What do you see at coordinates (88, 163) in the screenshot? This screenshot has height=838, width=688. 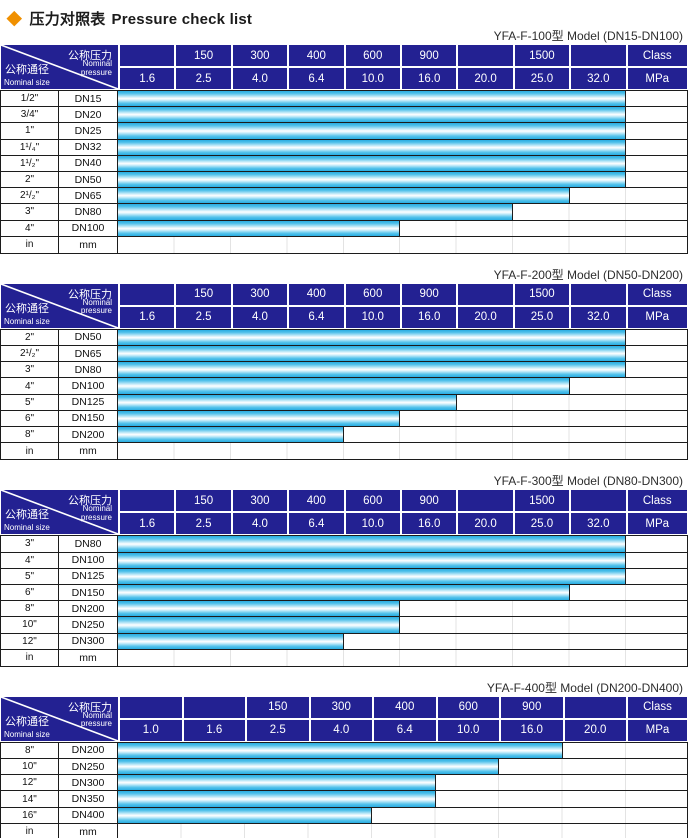 I see `dn-size-cell: DN40` at bounding box center [88, 163].